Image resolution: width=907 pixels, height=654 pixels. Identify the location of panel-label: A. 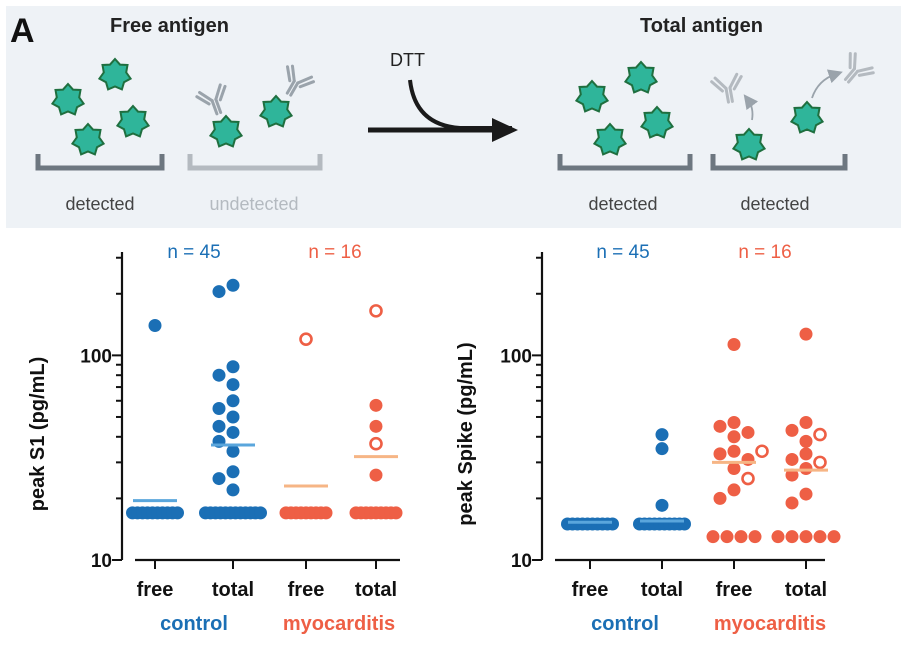
(22, 31).